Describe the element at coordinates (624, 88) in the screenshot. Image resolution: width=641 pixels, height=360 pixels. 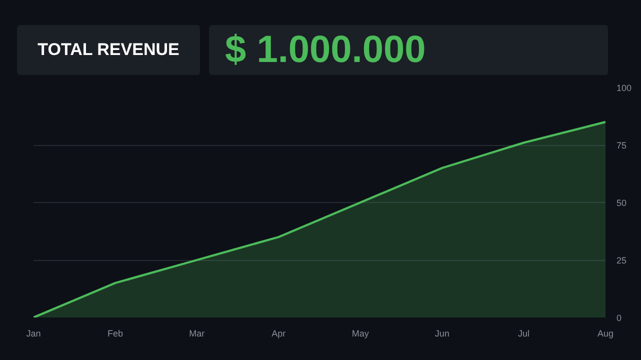
I see `y-tick-label: 100` at that location.